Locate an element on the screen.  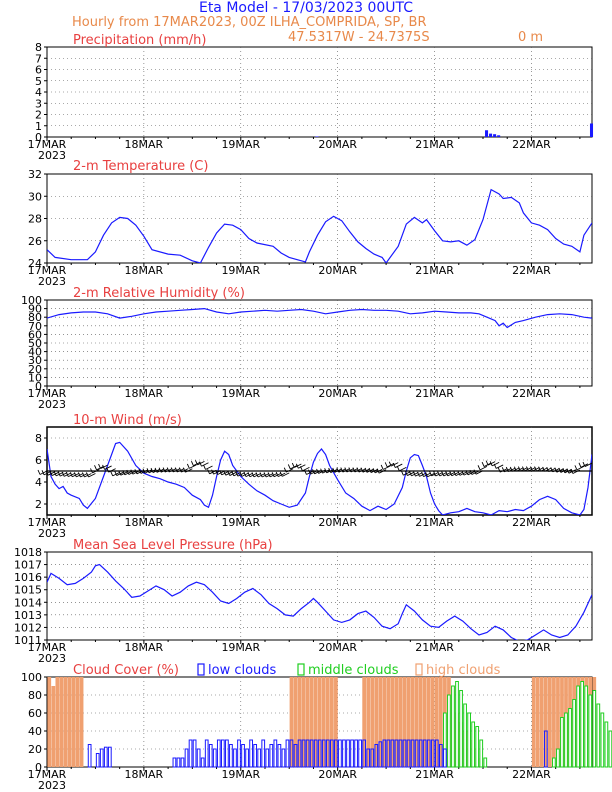
wind-date-label: 21MAR is located at coordinates (434, 522).